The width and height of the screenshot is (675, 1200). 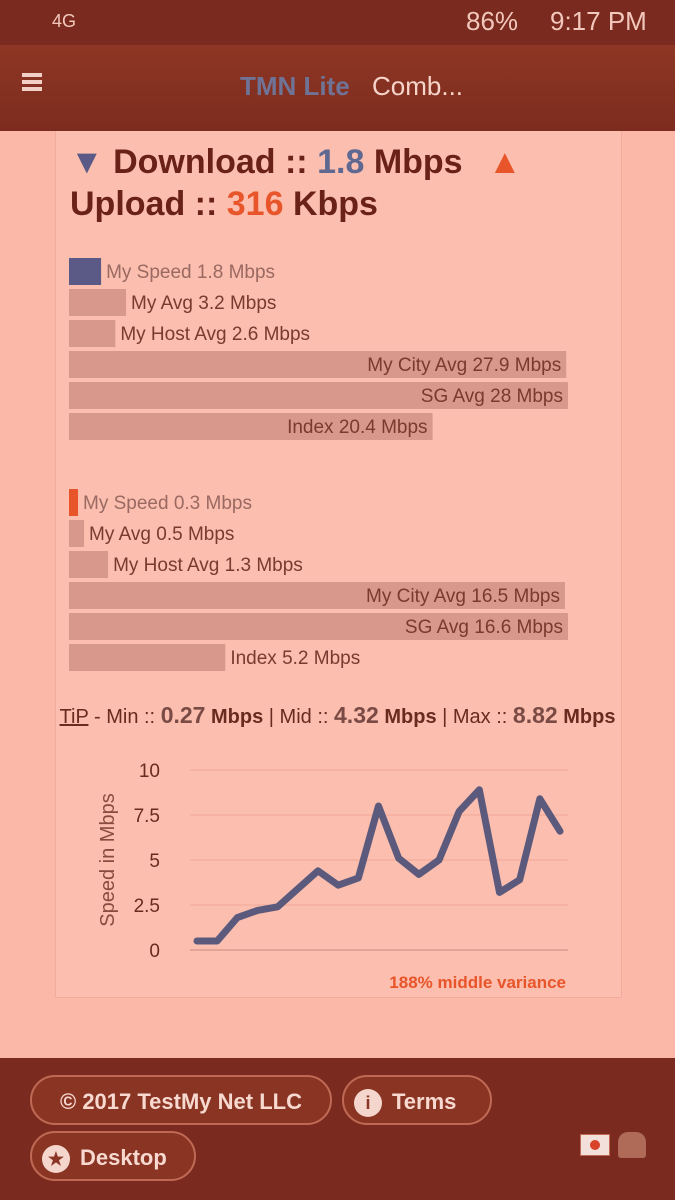 What do you see at coordinates (208, 565) in the screenshot?
I see `bar-label: My Host Avg 1.3 Mbps` at bounding box center [208, 565].